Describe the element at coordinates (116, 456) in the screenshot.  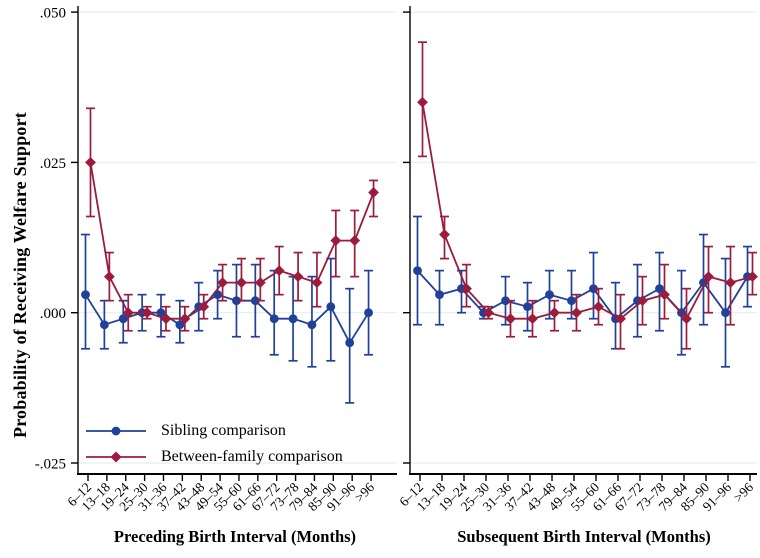
I see `between-family-line-diamond-icon` at that location.